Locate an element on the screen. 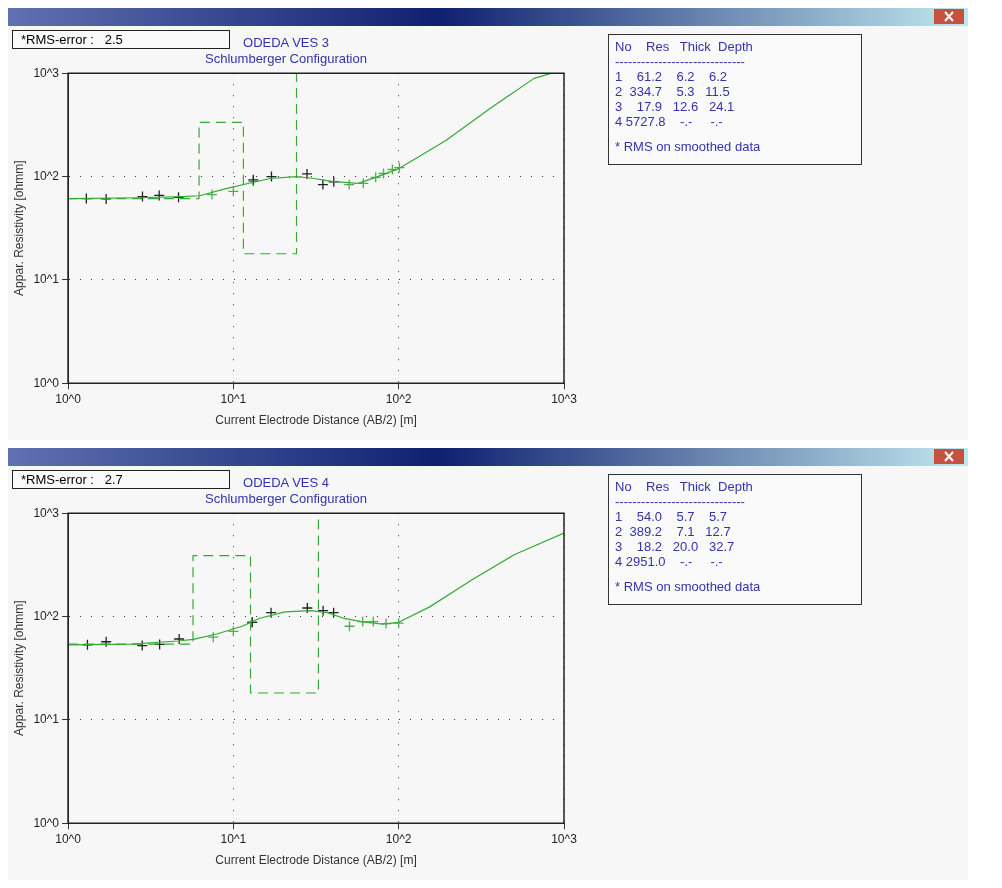 The width and height of the screenshot is (1002, 888). text: 2 334.7 5.3 11.5 is located at coordinates (673, 91).